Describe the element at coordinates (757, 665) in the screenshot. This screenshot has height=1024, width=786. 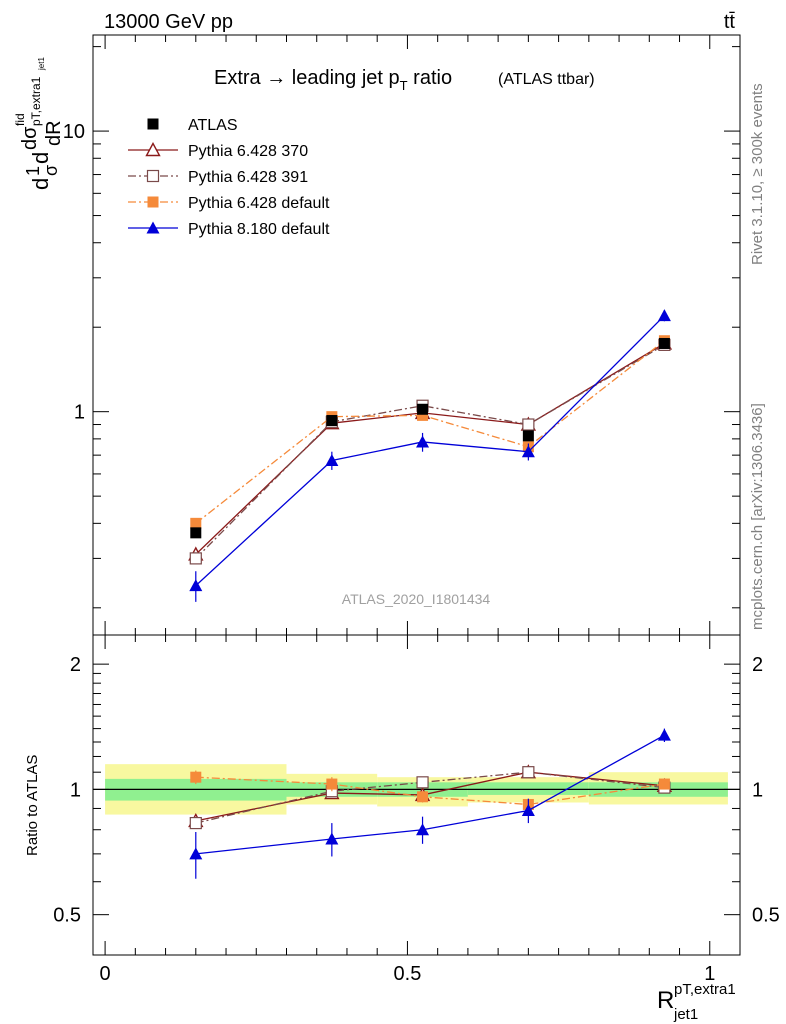
I see `ratio-y-tick-label-right-2: 2` at that location.